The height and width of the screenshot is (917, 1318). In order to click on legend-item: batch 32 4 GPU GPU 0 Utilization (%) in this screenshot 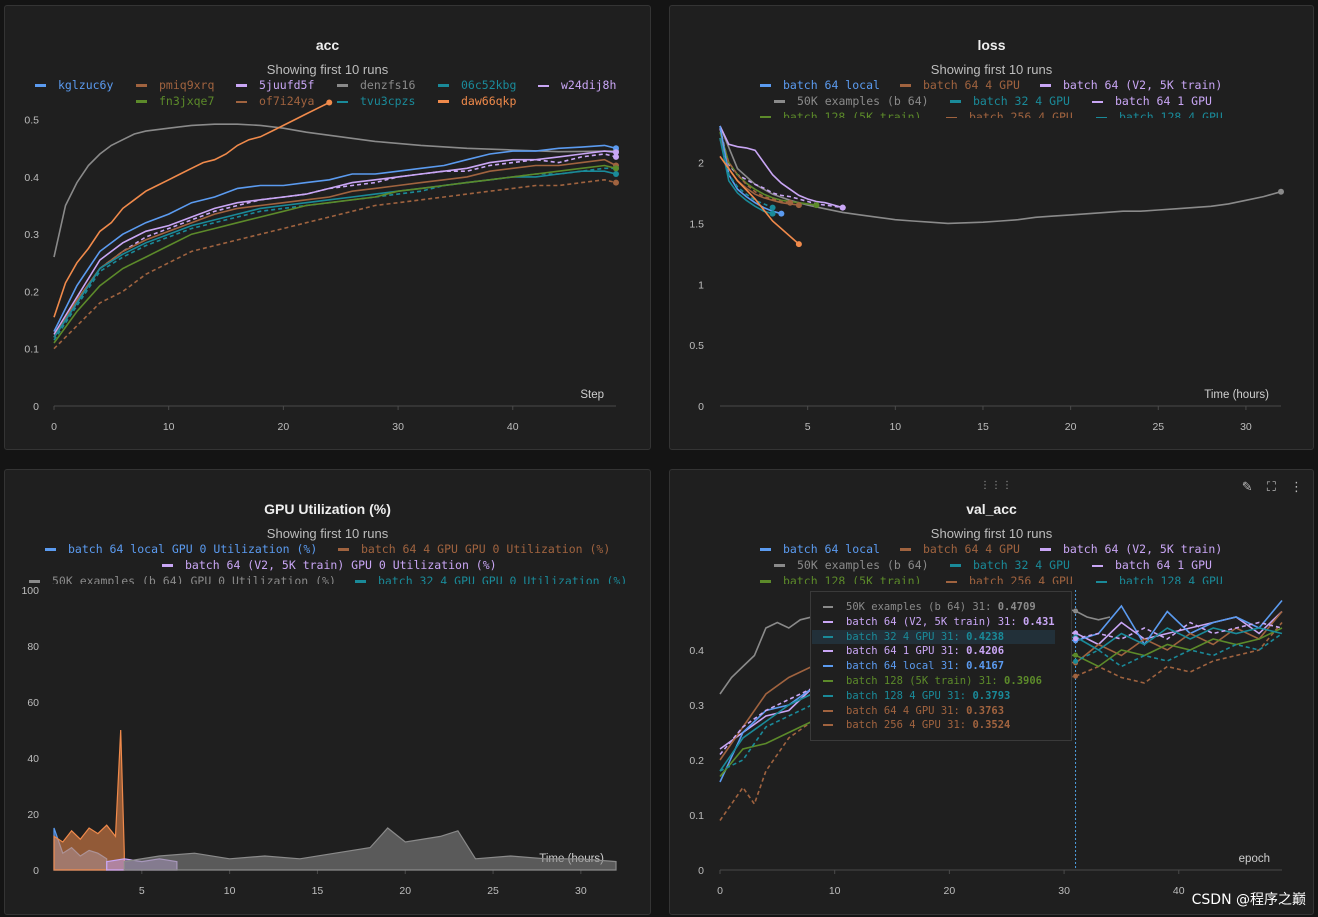, I will do `click(491, 579)`.